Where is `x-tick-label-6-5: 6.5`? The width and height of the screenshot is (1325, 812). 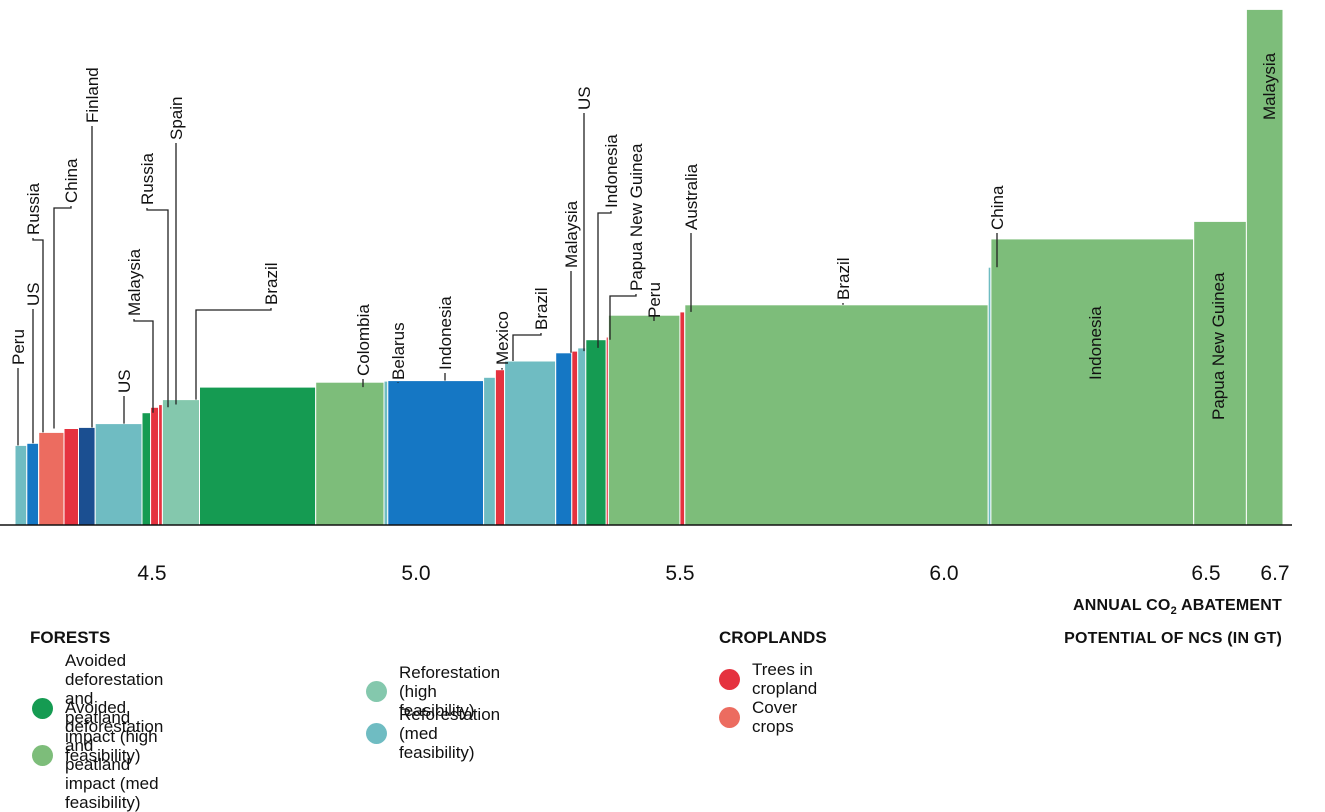 x-tick-label-6-5: 6.5 is located at coordinates (1205, 573).